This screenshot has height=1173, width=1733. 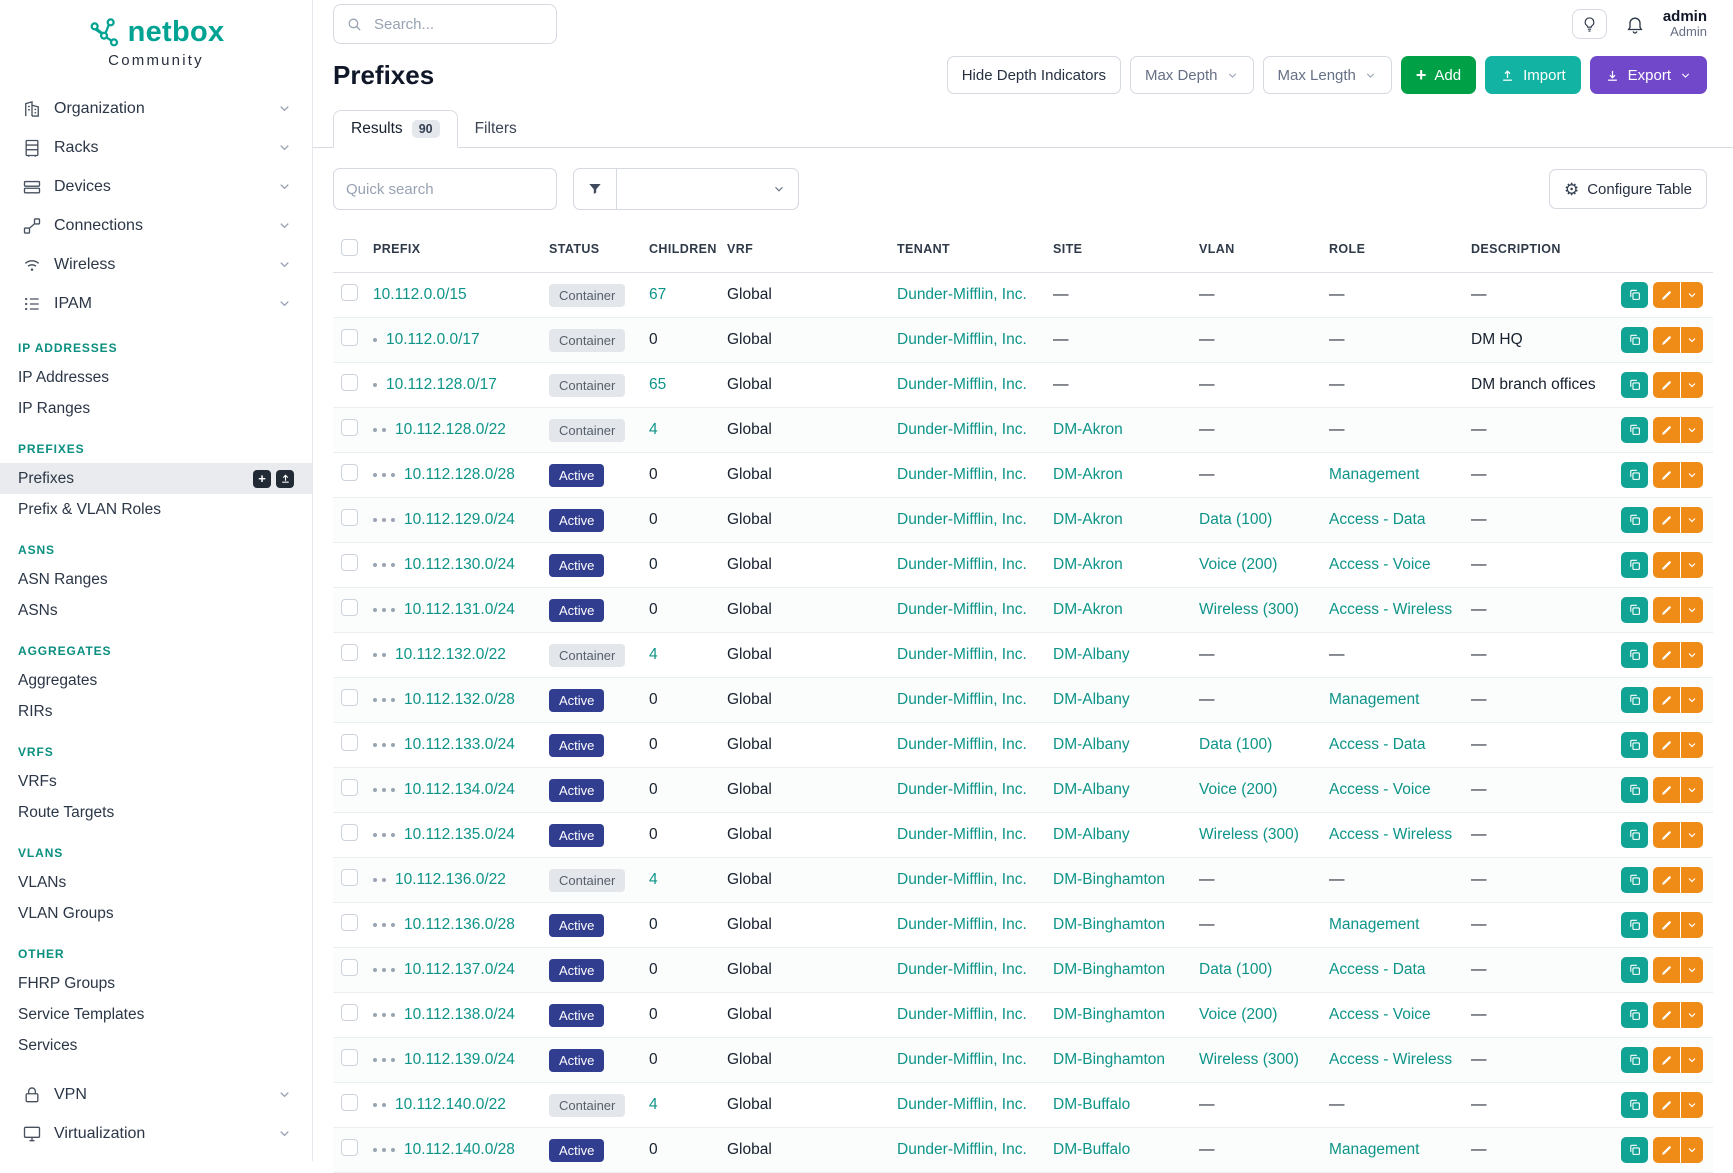 What do you see at coordinates (1238, 564) in the screenshot?
I see `vlan-link: Voice (200)` at bounding box center [1238, 564].